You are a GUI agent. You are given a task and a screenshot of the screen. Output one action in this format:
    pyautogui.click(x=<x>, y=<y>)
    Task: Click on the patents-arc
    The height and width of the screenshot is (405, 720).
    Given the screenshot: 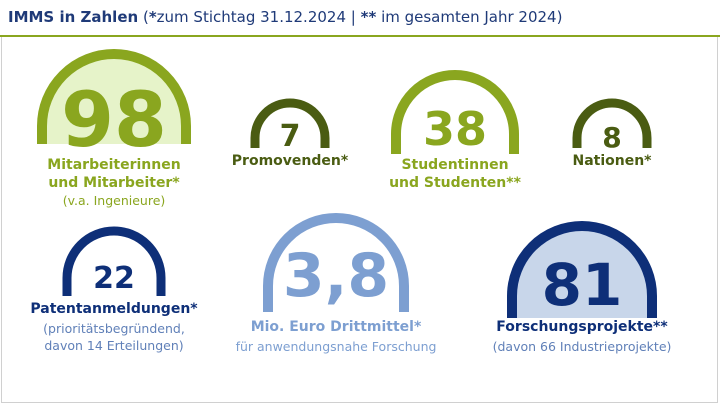 What is the action you would take?
    pyautogui.click(x=114, y=261)
    